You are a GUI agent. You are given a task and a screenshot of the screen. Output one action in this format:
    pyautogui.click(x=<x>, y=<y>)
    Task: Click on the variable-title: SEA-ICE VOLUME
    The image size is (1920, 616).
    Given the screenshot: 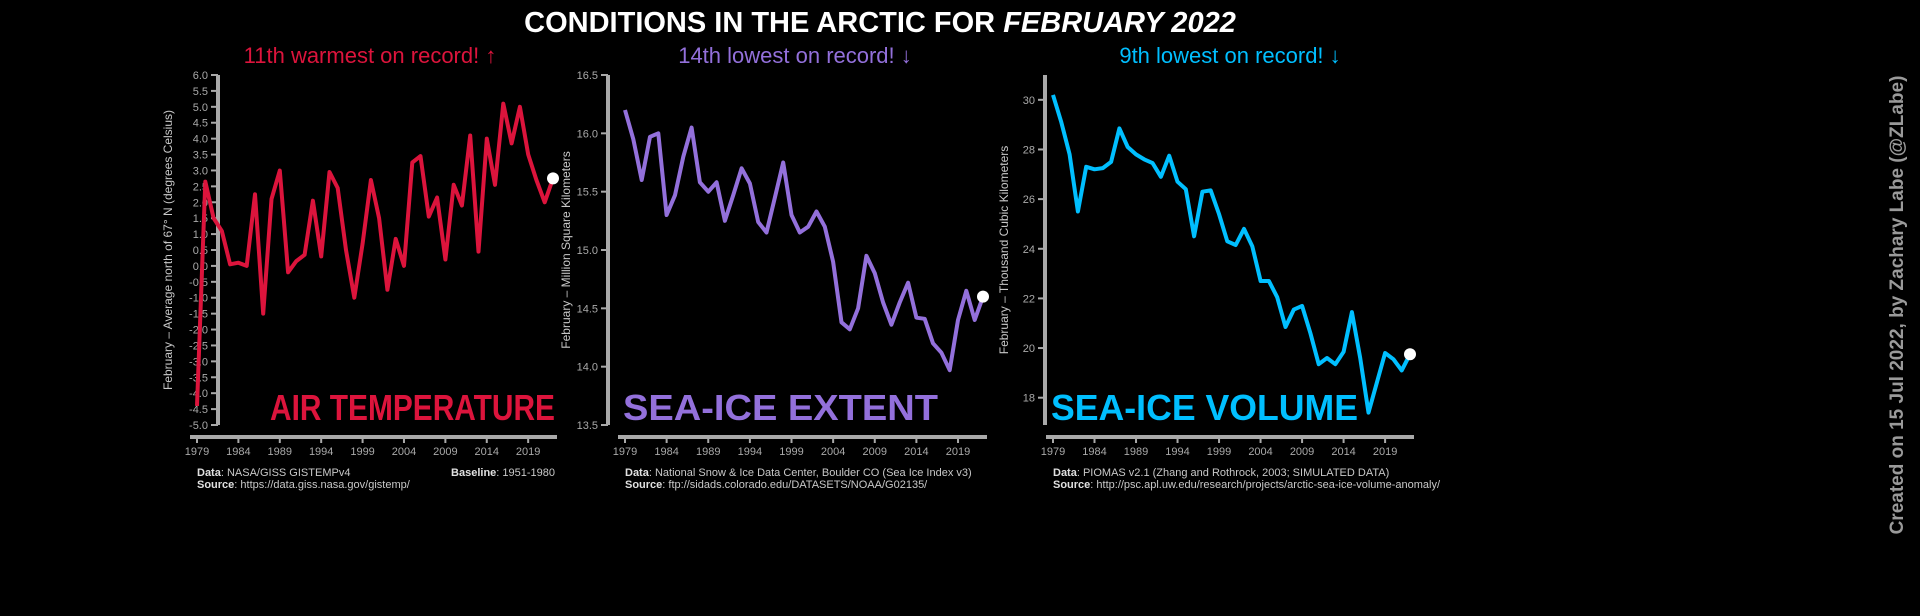 What is the action you would take?
    pyautogui.click(x=1204, y=407)
    